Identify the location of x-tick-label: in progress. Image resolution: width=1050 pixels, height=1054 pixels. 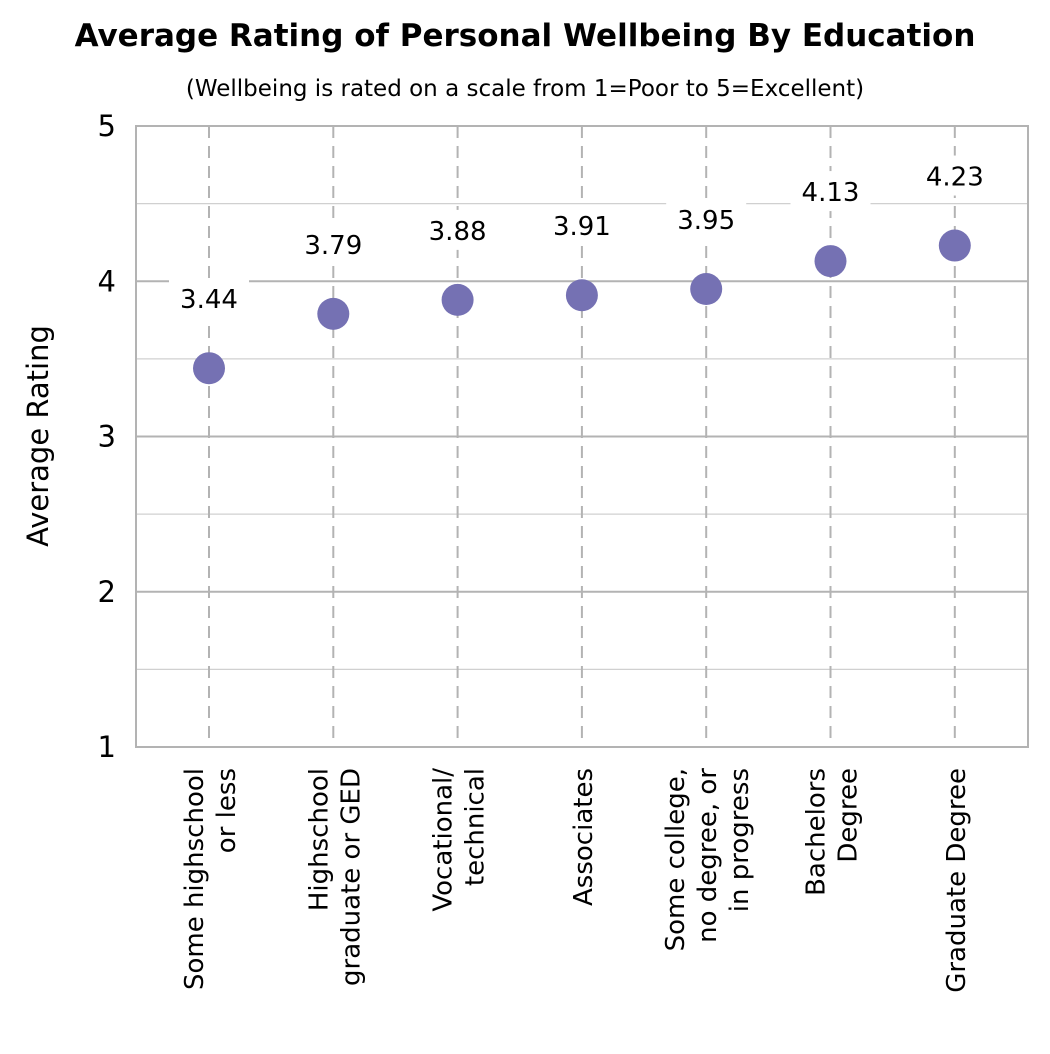
(740, 840).